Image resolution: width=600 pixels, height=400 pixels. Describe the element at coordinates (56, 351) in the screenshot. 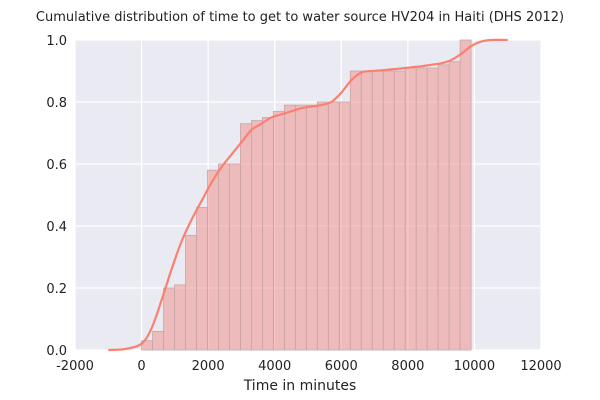

I see `y-tick-label: 0.0` at that location.